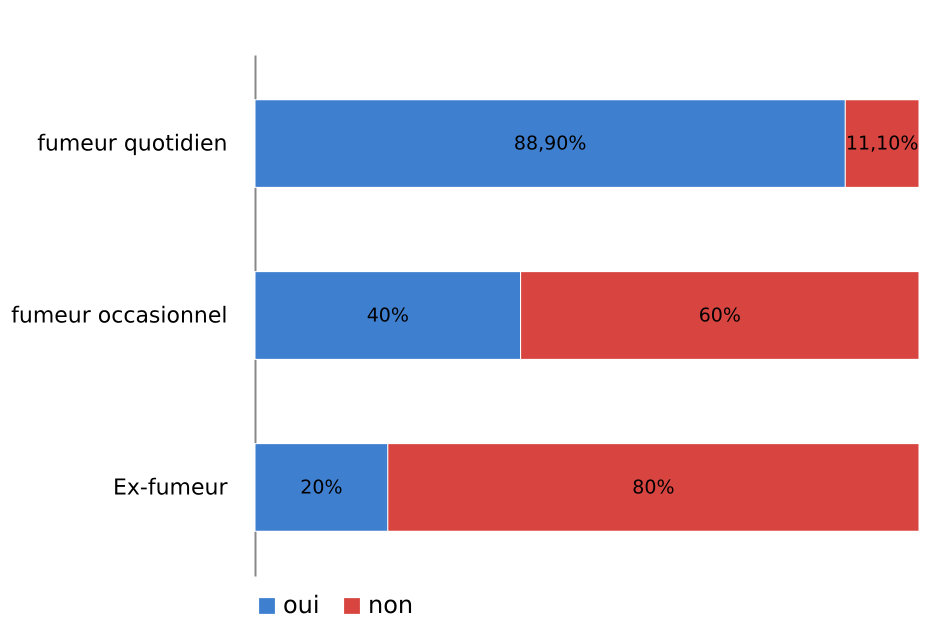 Image resolution: width=935 pixels, height=628 pixels. I want to click on data-label: 60%, so click(719, 315).